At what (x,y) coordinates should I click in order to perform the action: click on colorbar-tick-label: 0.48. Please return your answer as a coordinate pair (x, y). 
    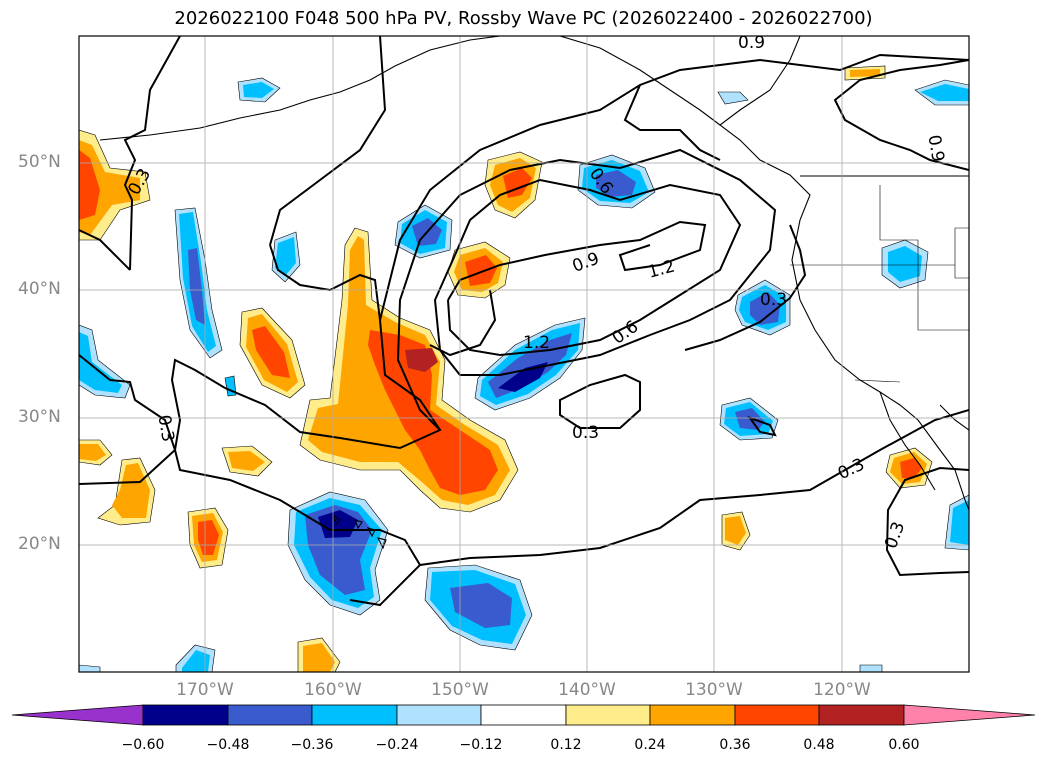
    Looking at the image, I should click on (819, 745).